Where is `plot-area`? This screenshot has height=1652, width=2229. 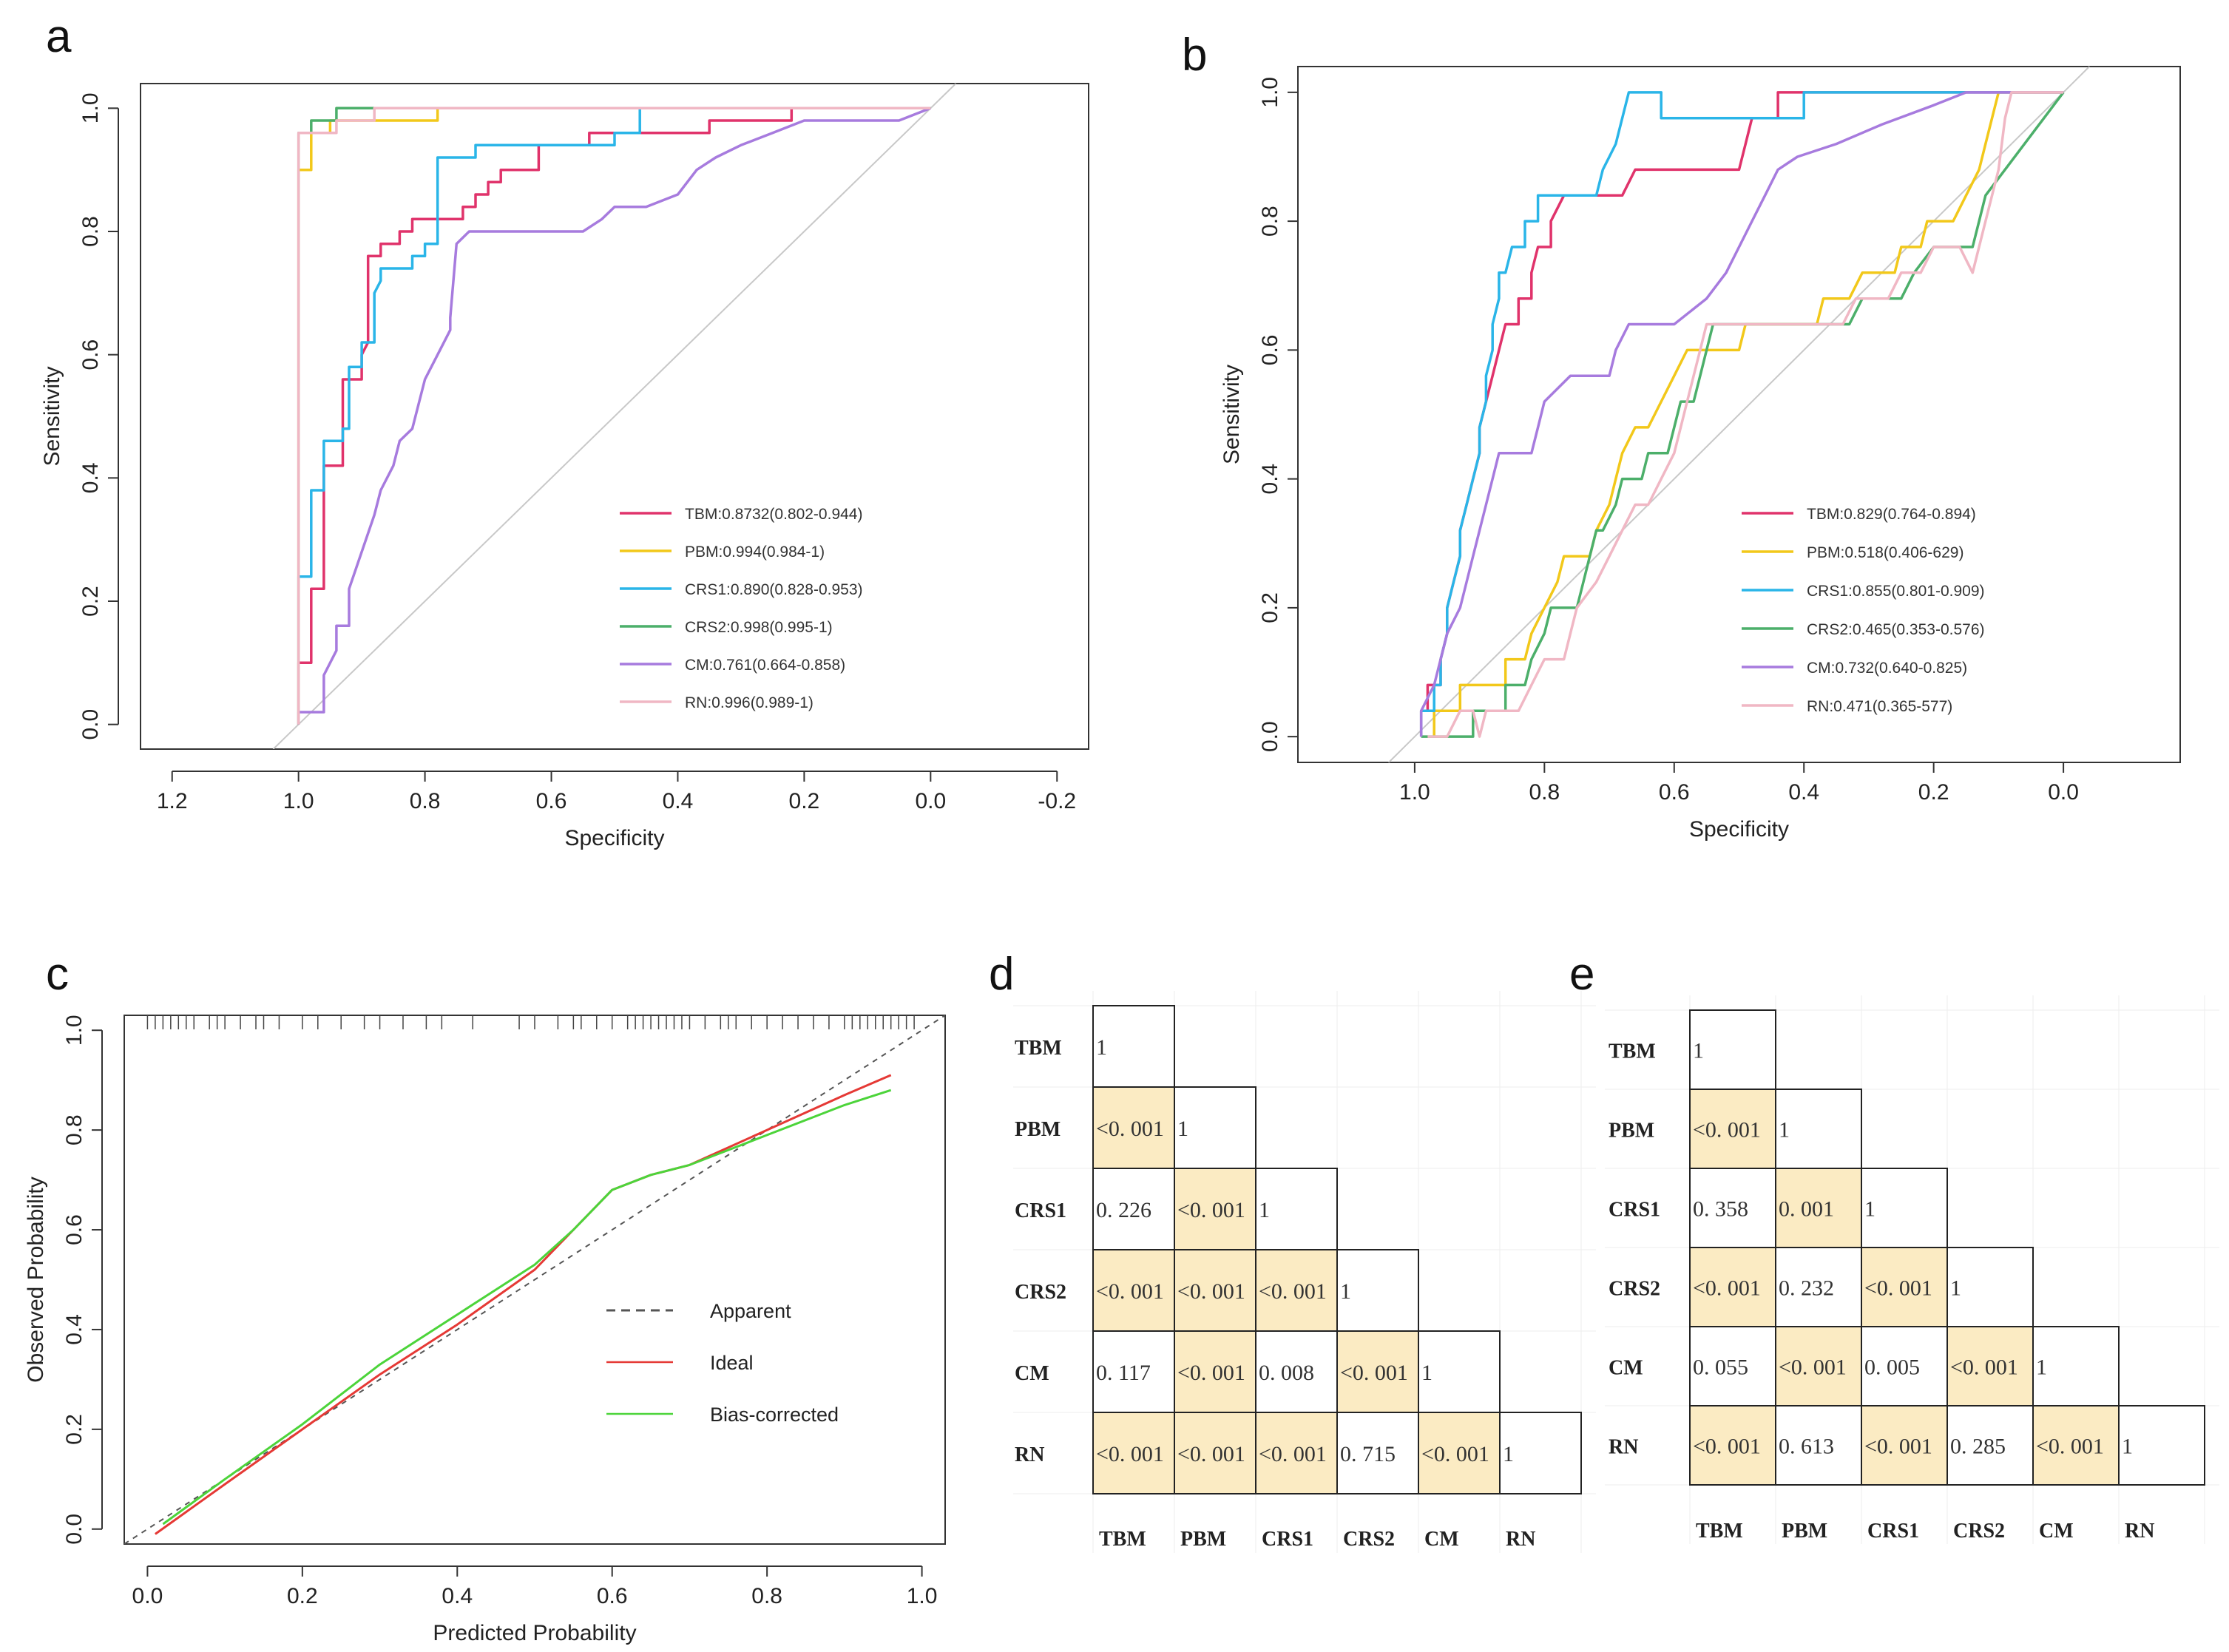 plot-area is located at coordinates (535, 1279).